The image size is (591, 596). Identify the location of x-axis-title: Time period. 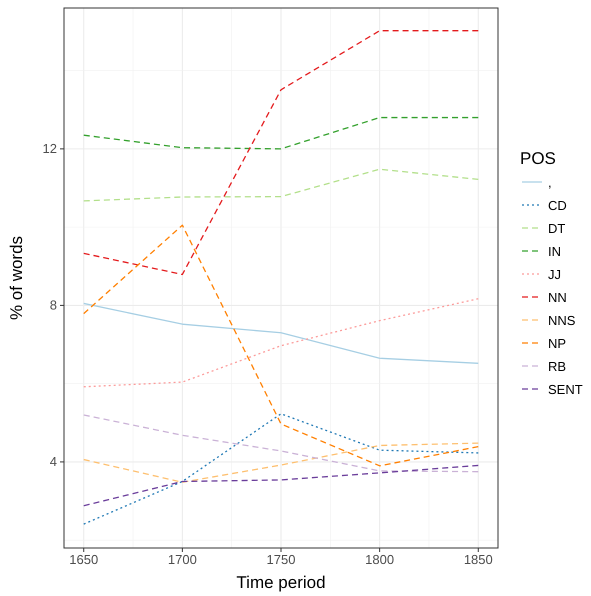
(281, 582).